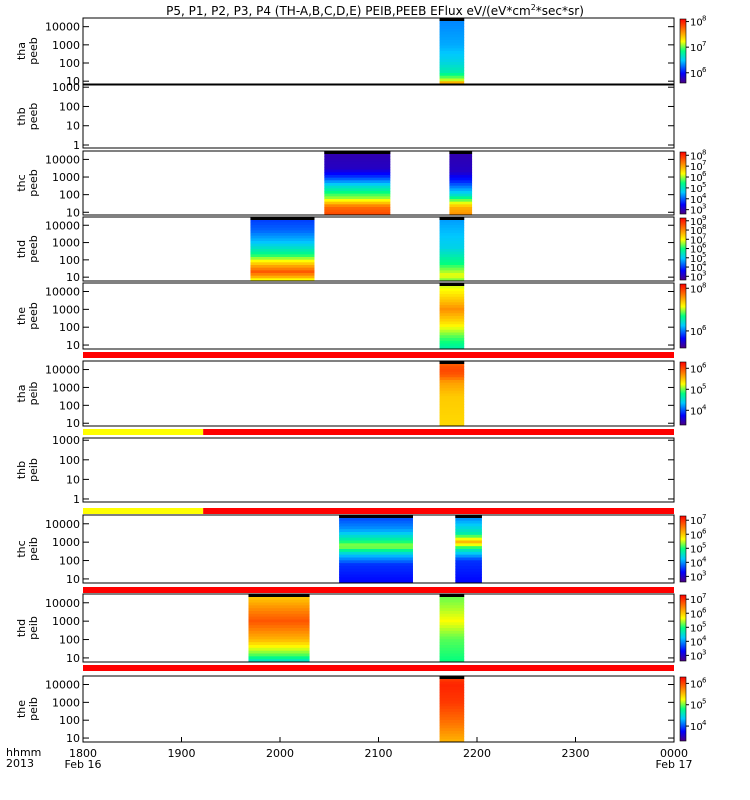 This screenshot has height=800, width=750. What do you see at coordinates (69, 460) in the screenshot?
I see `y-tick-label: 100` at bounding box center [69, 460].